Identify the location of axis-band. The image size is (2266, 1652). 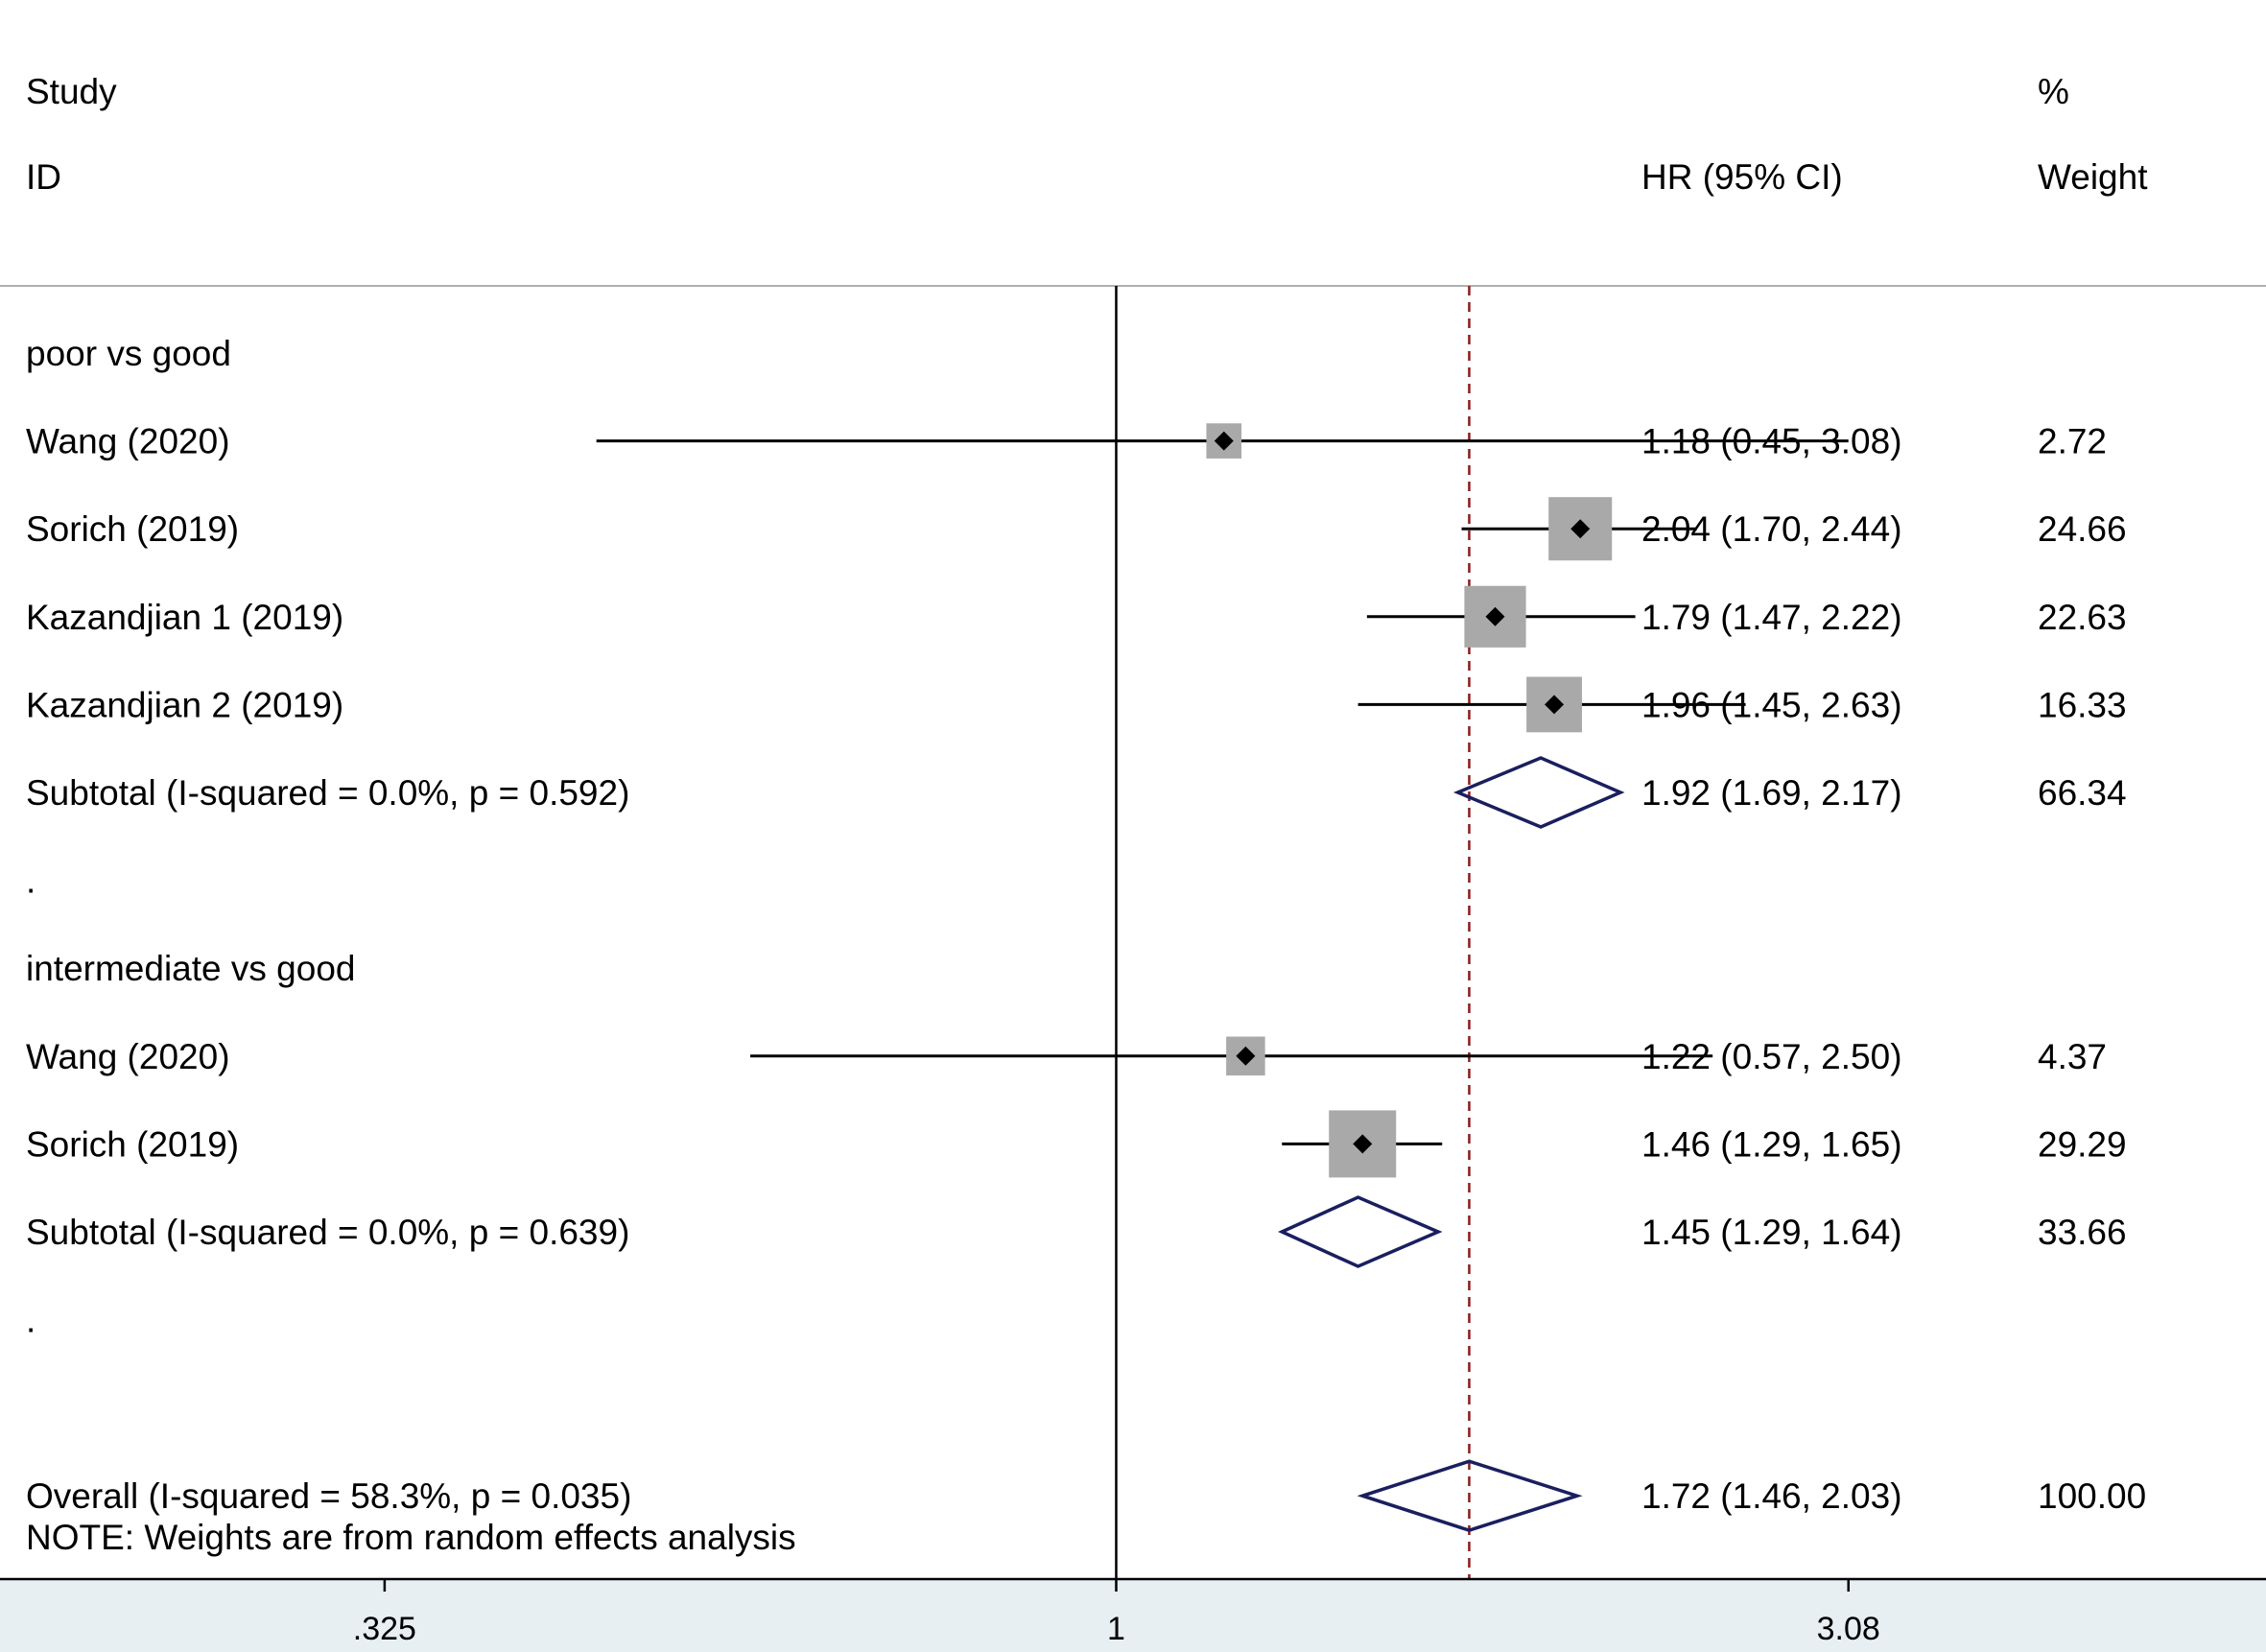
(1133, 1616).